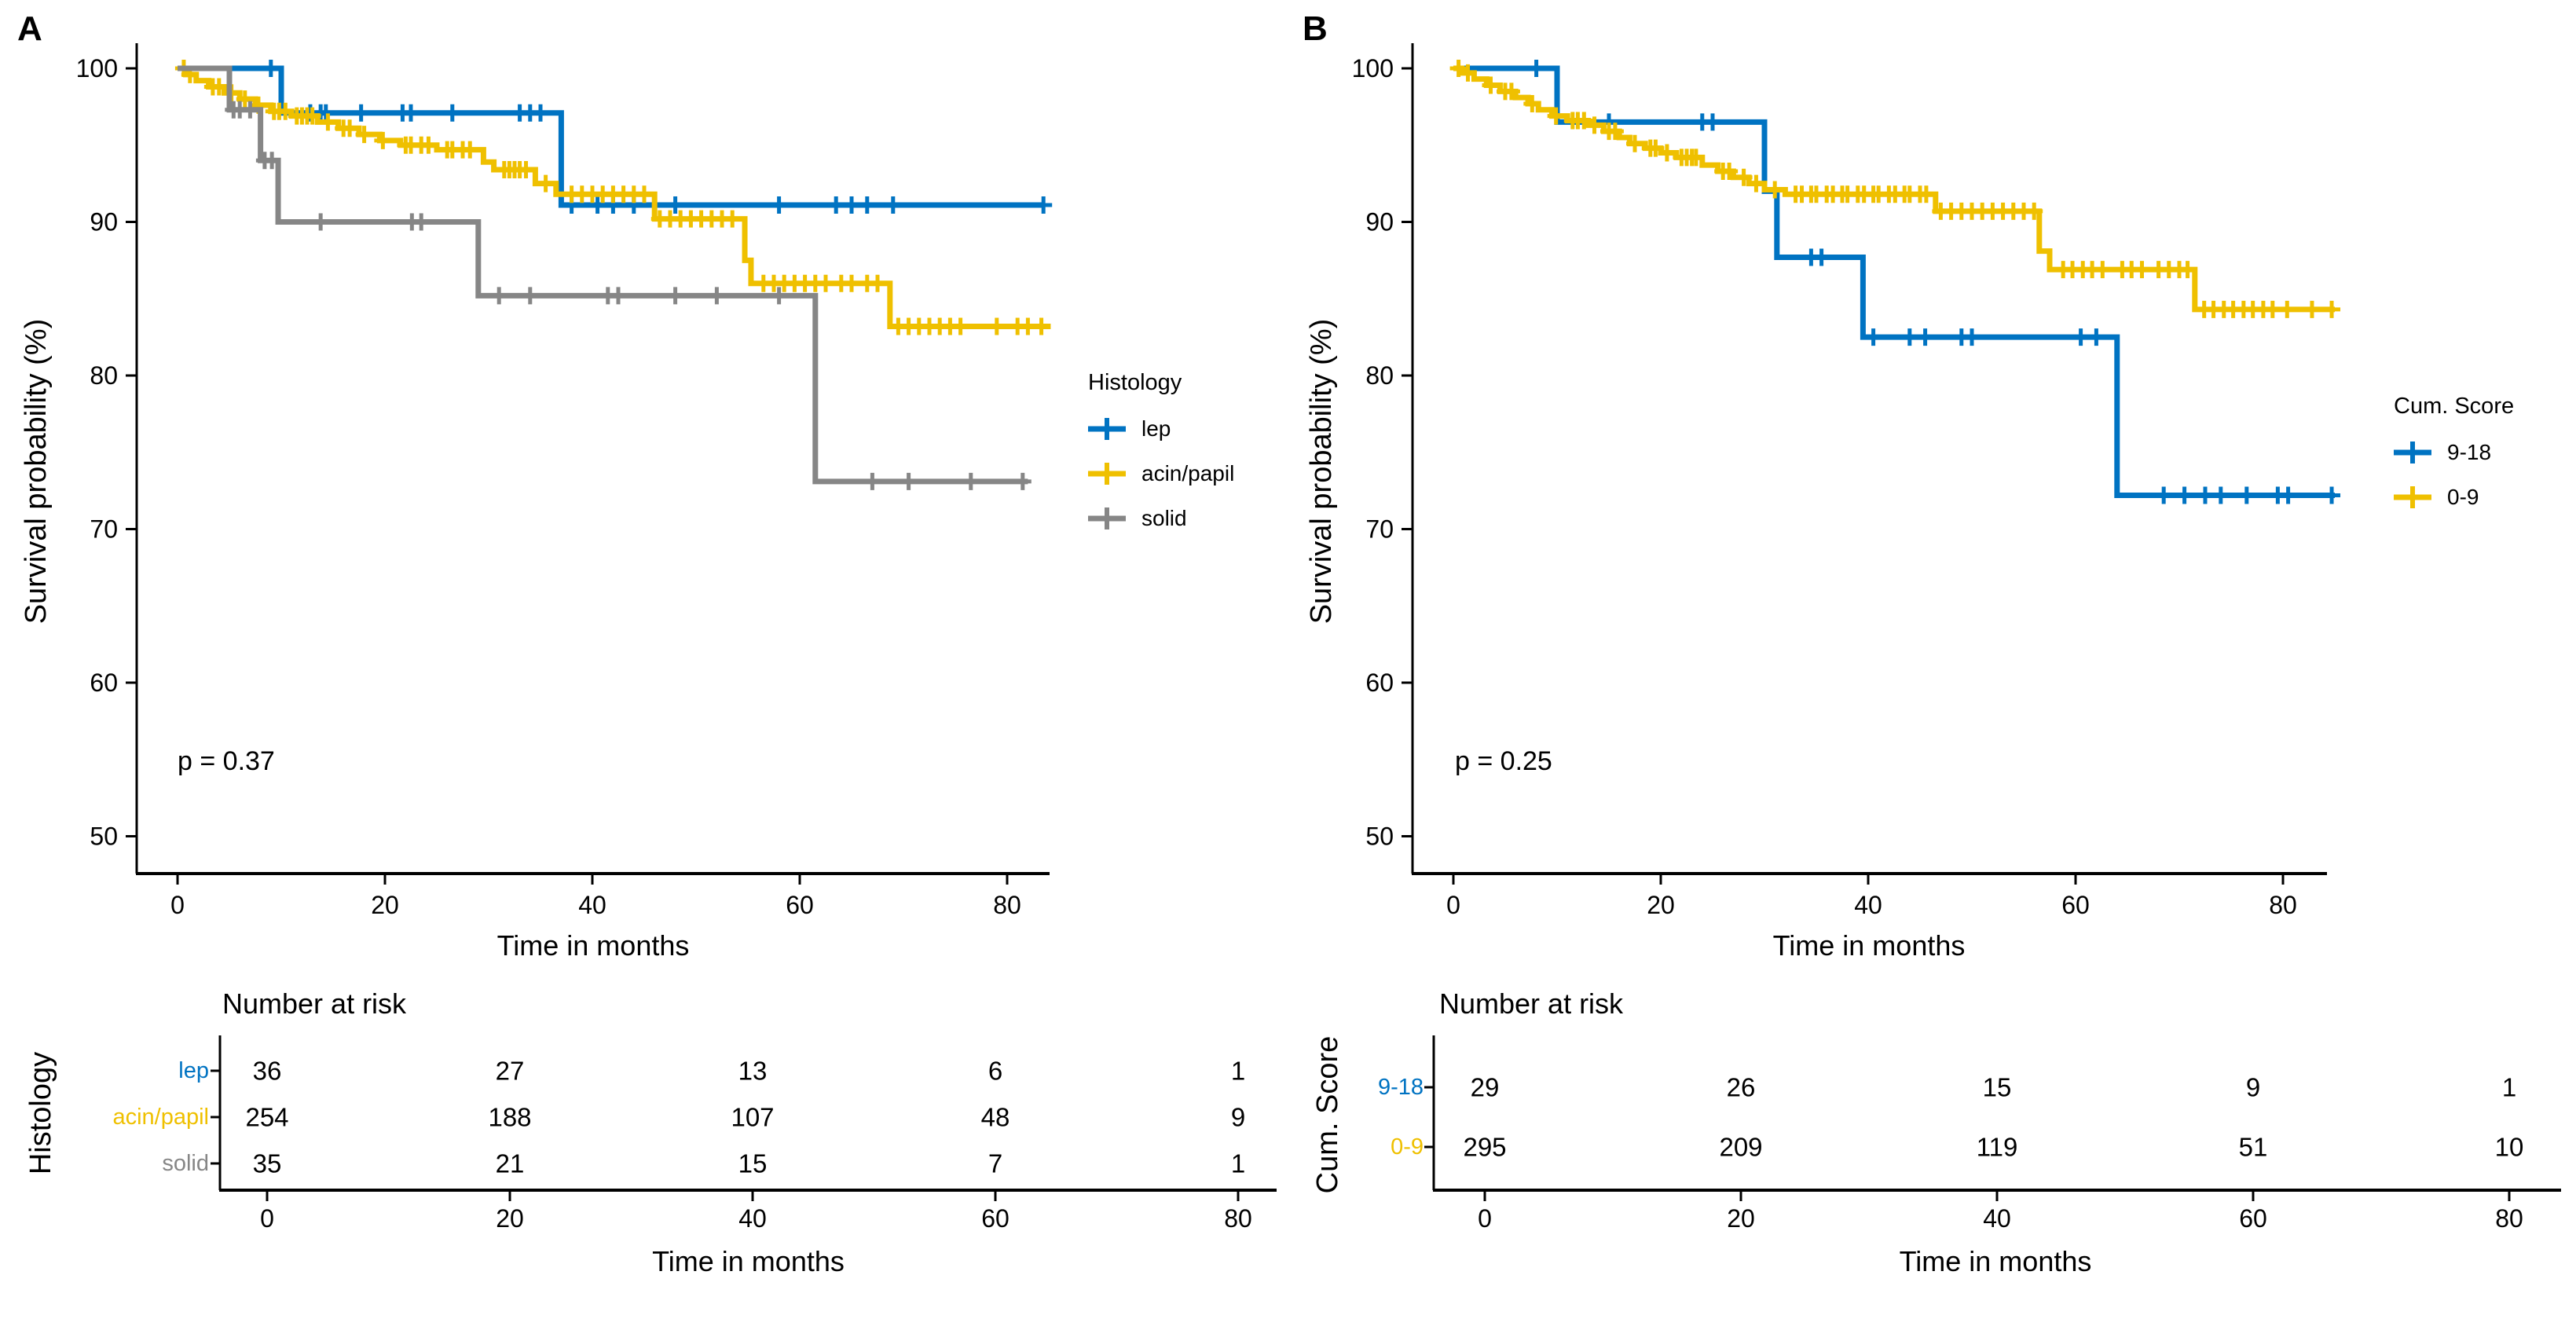 The height and width of the screenshot is (1330, 2576). What do you see at coordinates (510, 1071) in the screenshot?
I see `risk-count: 27` at bounding box center [510, 1071].